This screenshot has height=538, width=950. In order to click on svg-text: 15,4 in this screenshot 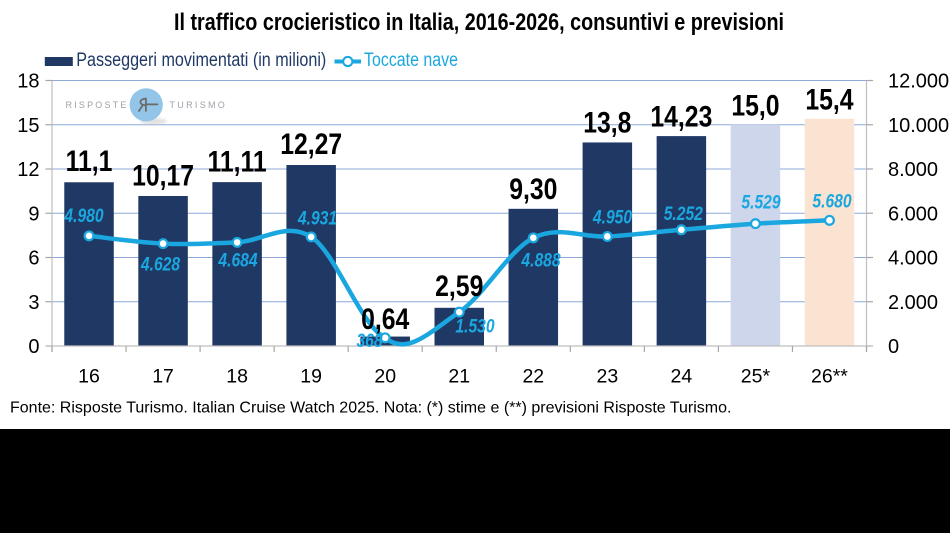, I will do `click(829, 100)`.